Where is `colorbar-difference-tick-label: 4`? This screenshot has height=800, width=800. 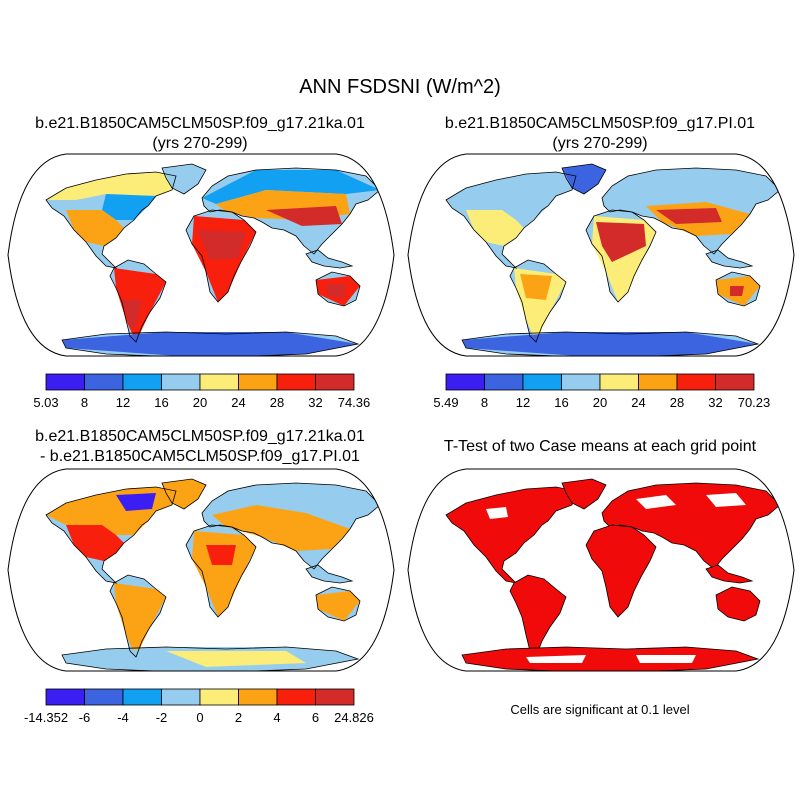 colorbar-difference-tick-label: 4 is located at coordinates (276, 717).